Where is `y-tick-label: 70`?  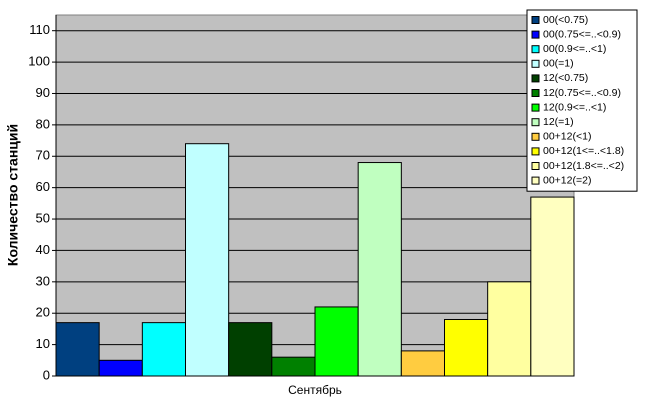 y-tick-label: 70 is located at coordinates (43, 155).